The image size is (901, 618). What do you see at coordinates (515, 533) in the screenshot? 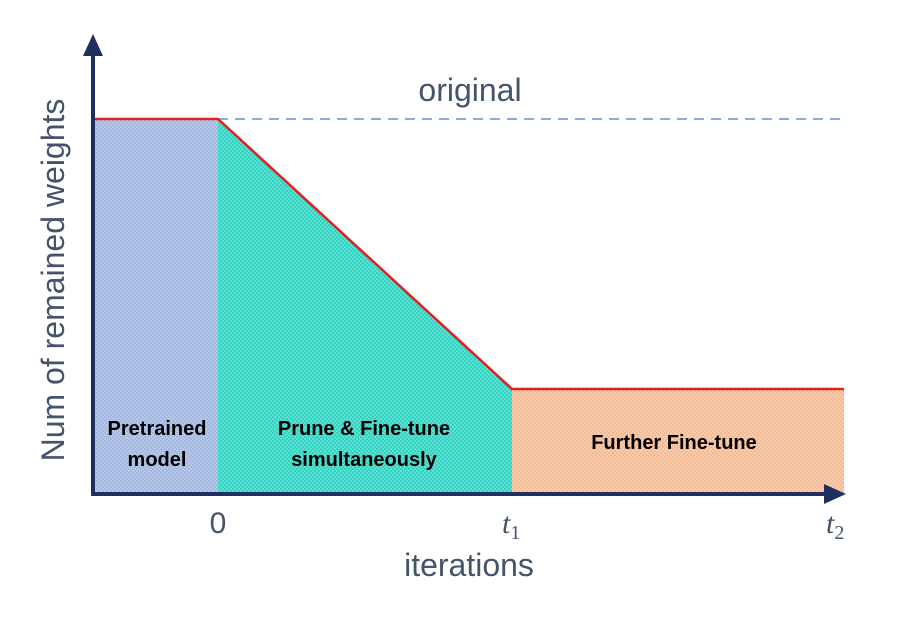
I see `tick-t1-subscript: 1` at bounding box center [515, 533].